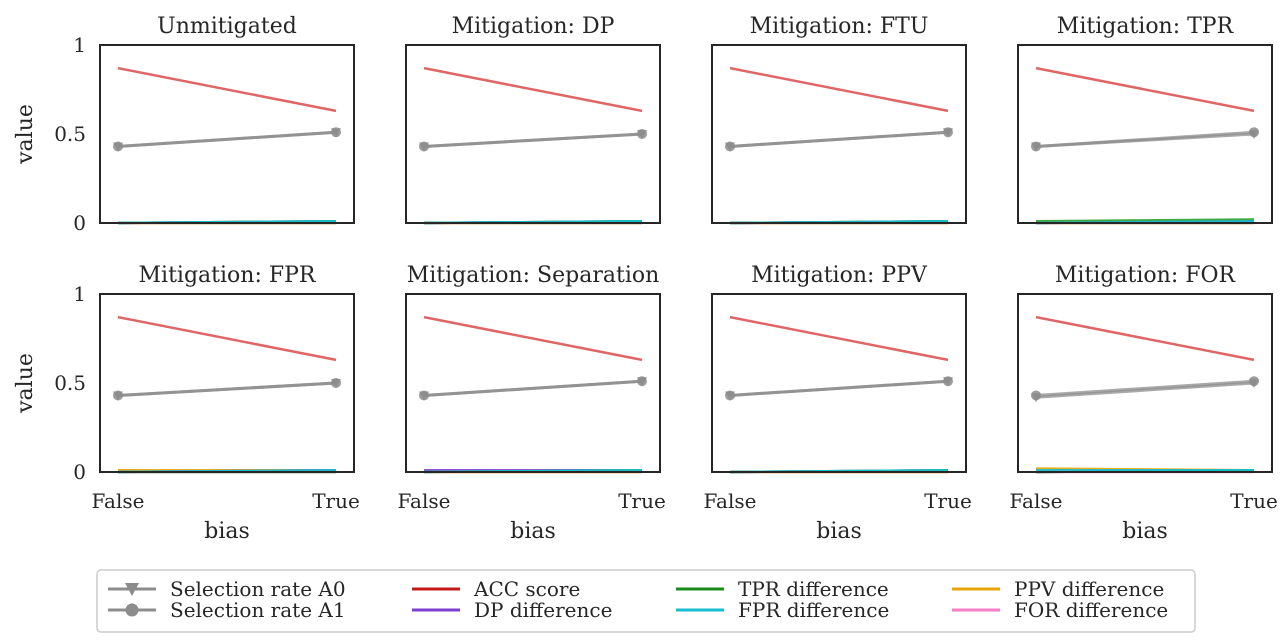 The width and height of the screenshot is (1286, 644). What do you see at coordinates (228, 275) in the screenshot?
I see `subplot-title: Mitigation: FPR` at bounding box center [228, 275].